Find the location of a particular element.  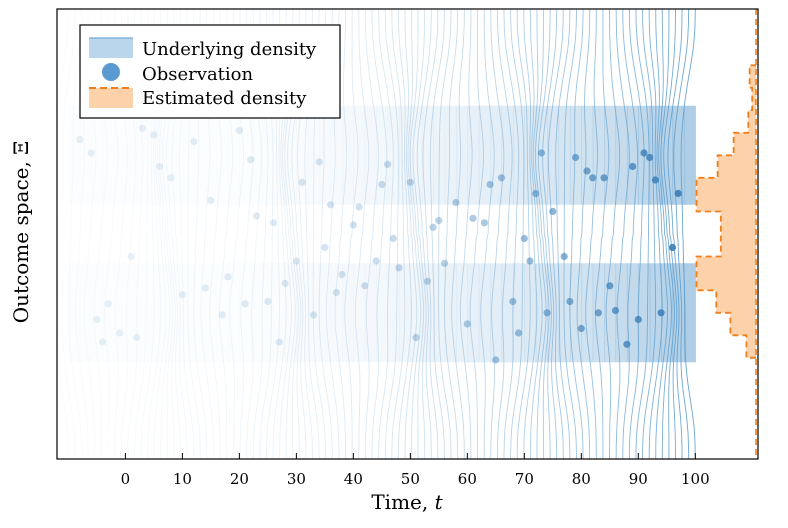

x-tick-label: 80 is located at coordinates (581, 479).